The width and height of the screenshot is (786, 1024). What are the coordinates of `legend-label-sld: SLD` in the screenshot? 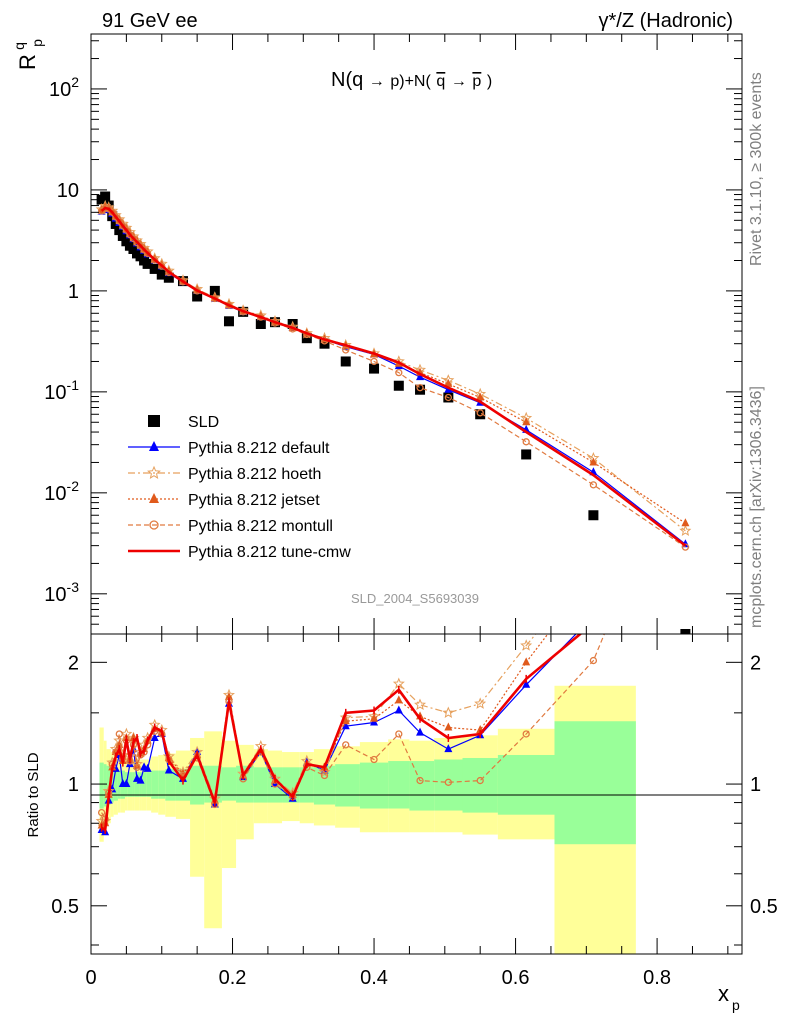 It's located at (203, 422).